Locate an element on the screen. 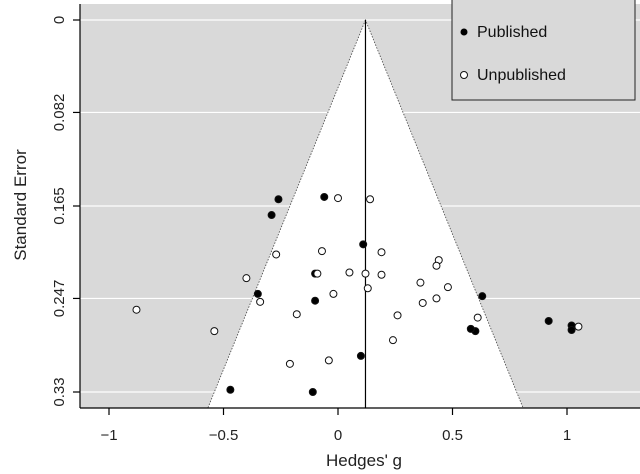 The height and width of the screenshot is (474, 640). y-ticks: 0 0.082 0.165 0.247 0.33 is located at coordinates (65, 211).